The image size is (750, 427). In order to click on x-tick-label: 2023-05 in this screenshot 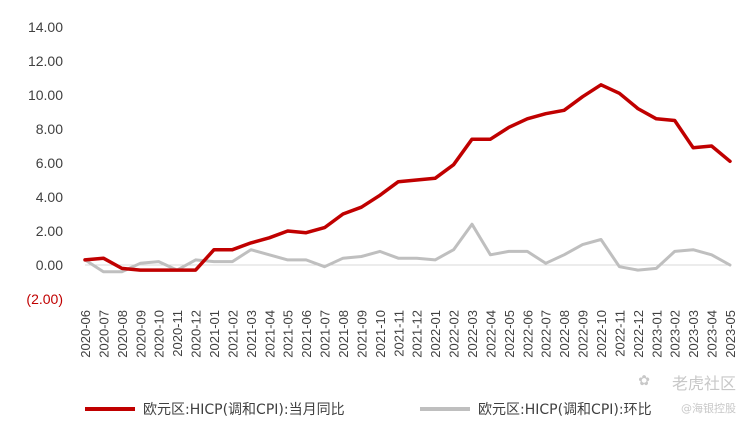, I will do `click(730, 334)`.